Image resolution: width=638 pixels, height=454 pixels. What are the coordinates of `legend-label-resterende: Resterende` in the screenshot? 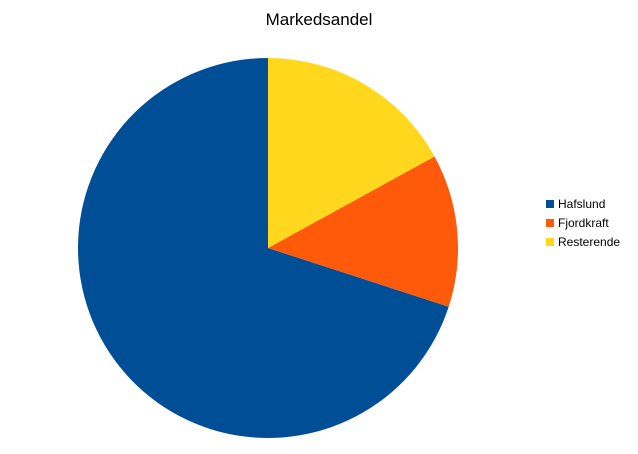 It's located at (589, 241).